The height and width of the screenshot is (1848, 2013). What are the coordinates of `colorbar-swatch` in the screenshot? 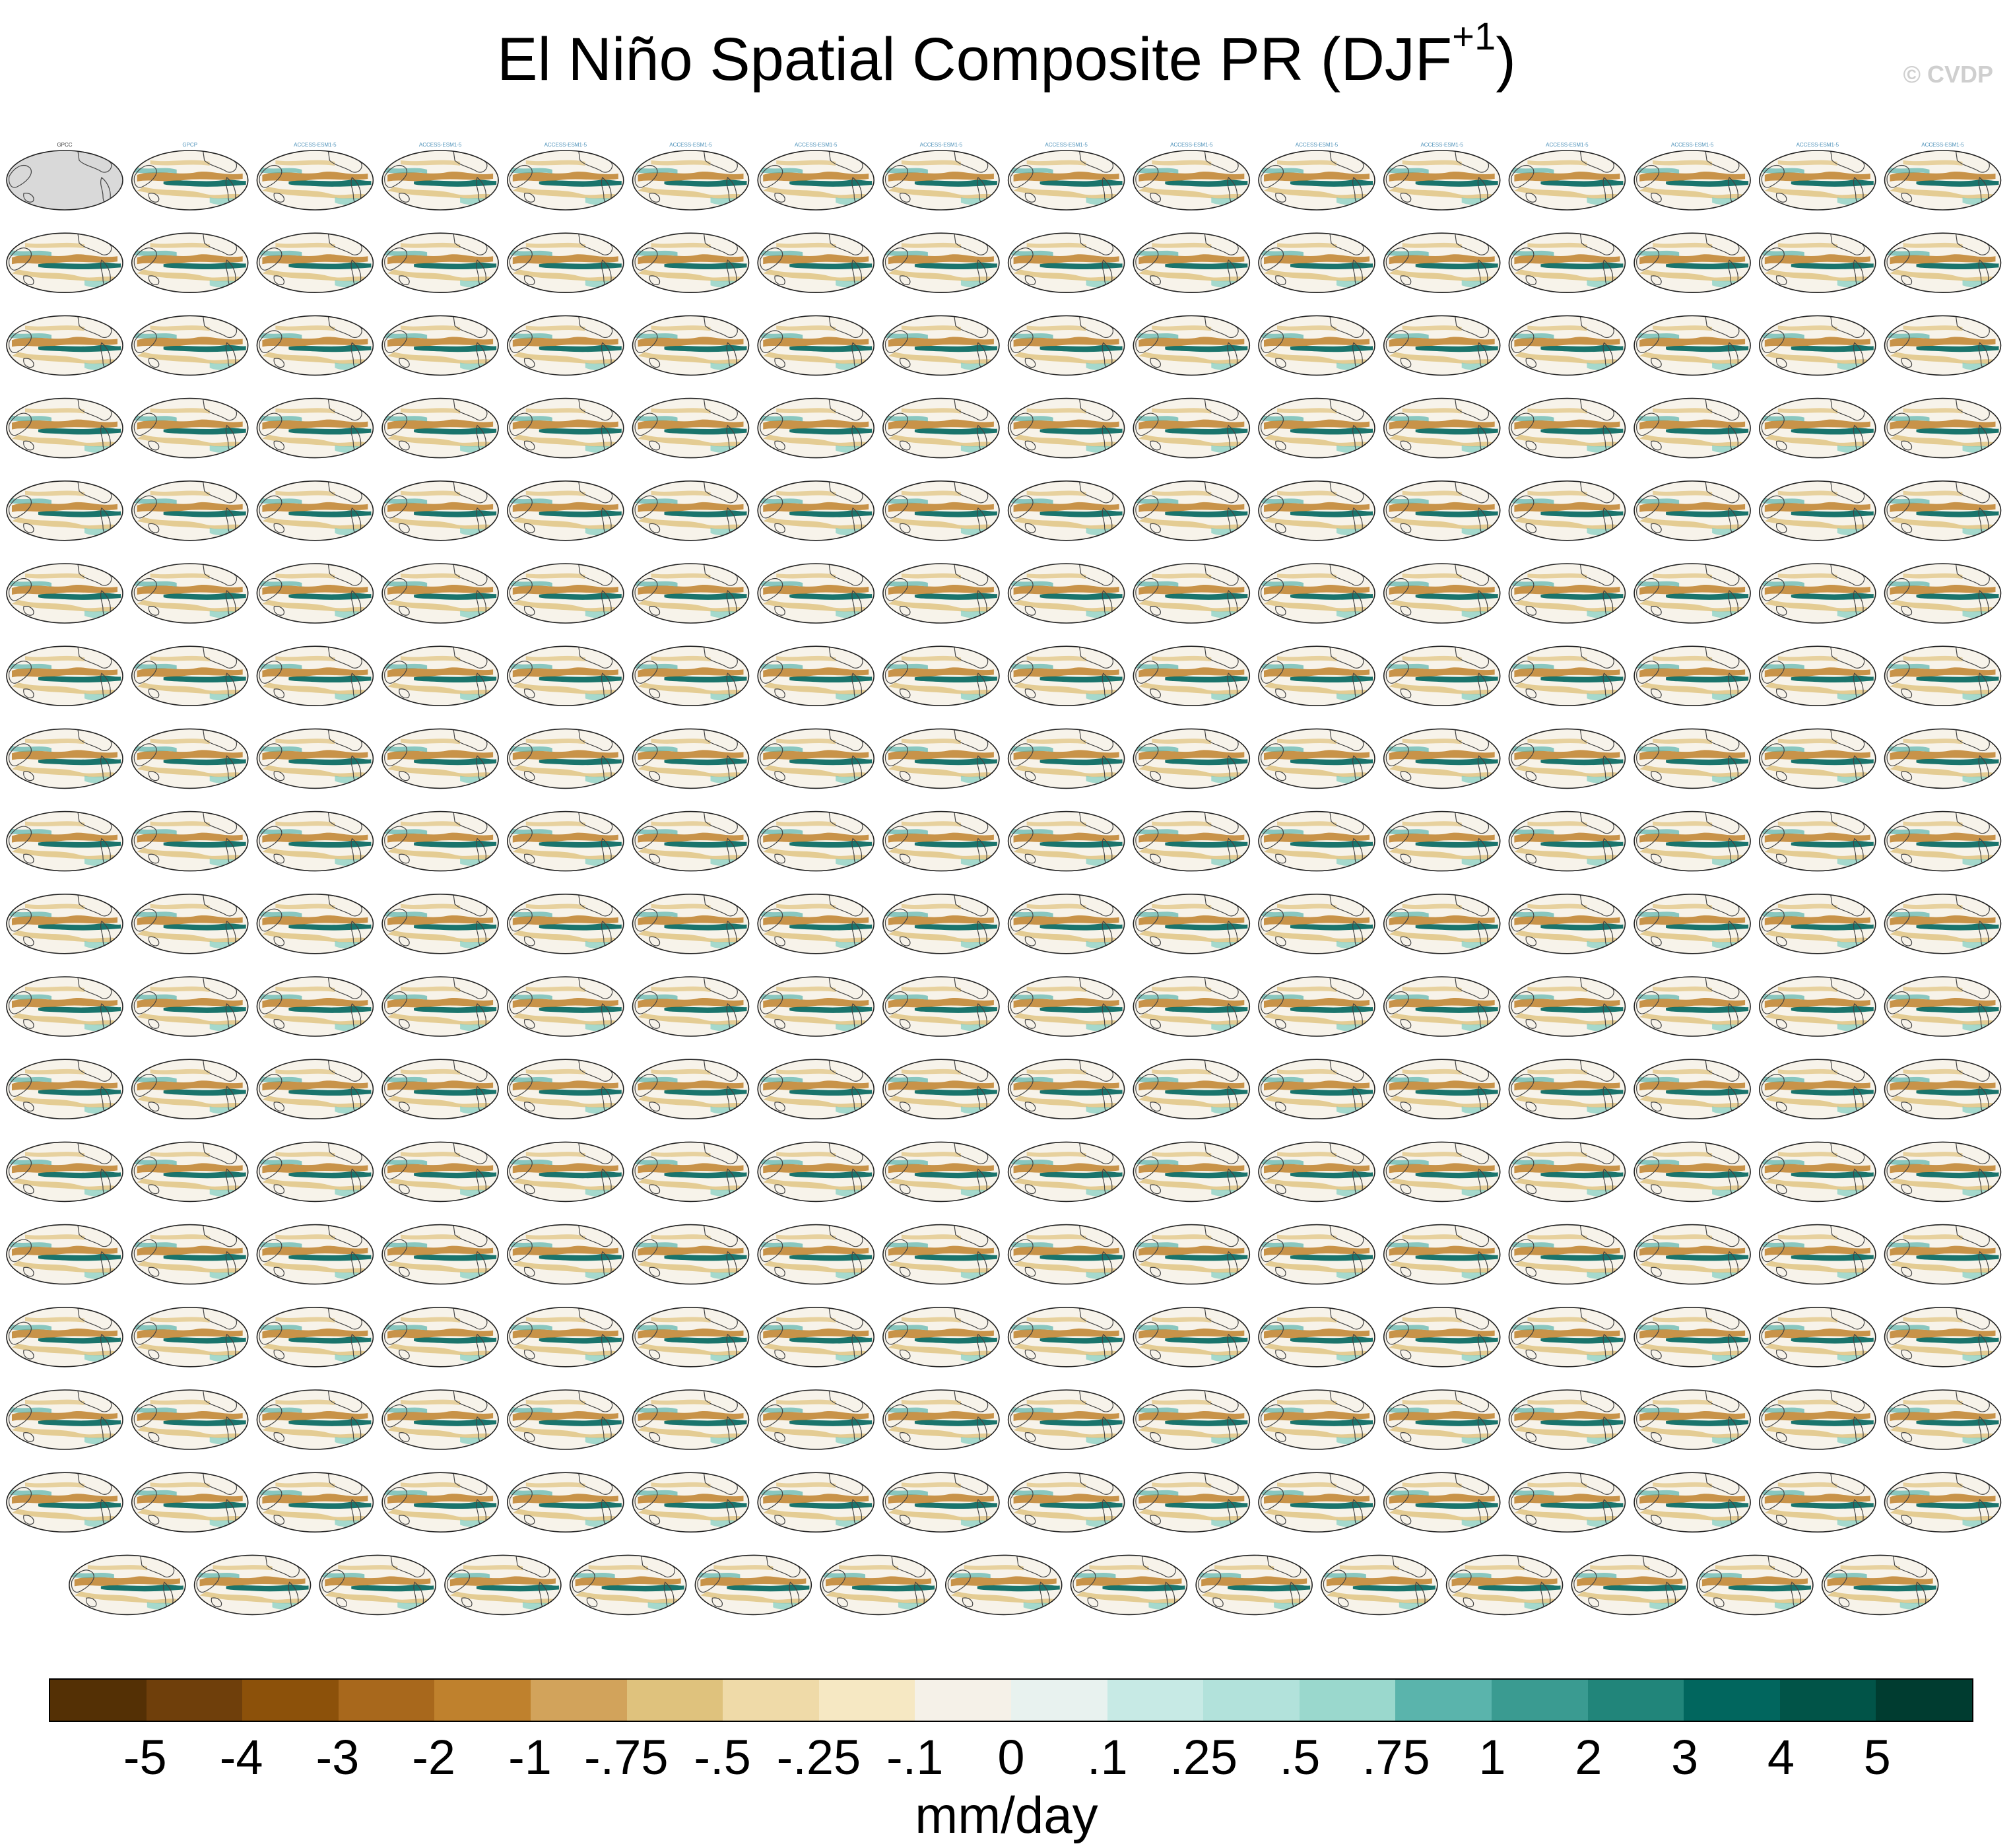 It's located at (1443, 1700).